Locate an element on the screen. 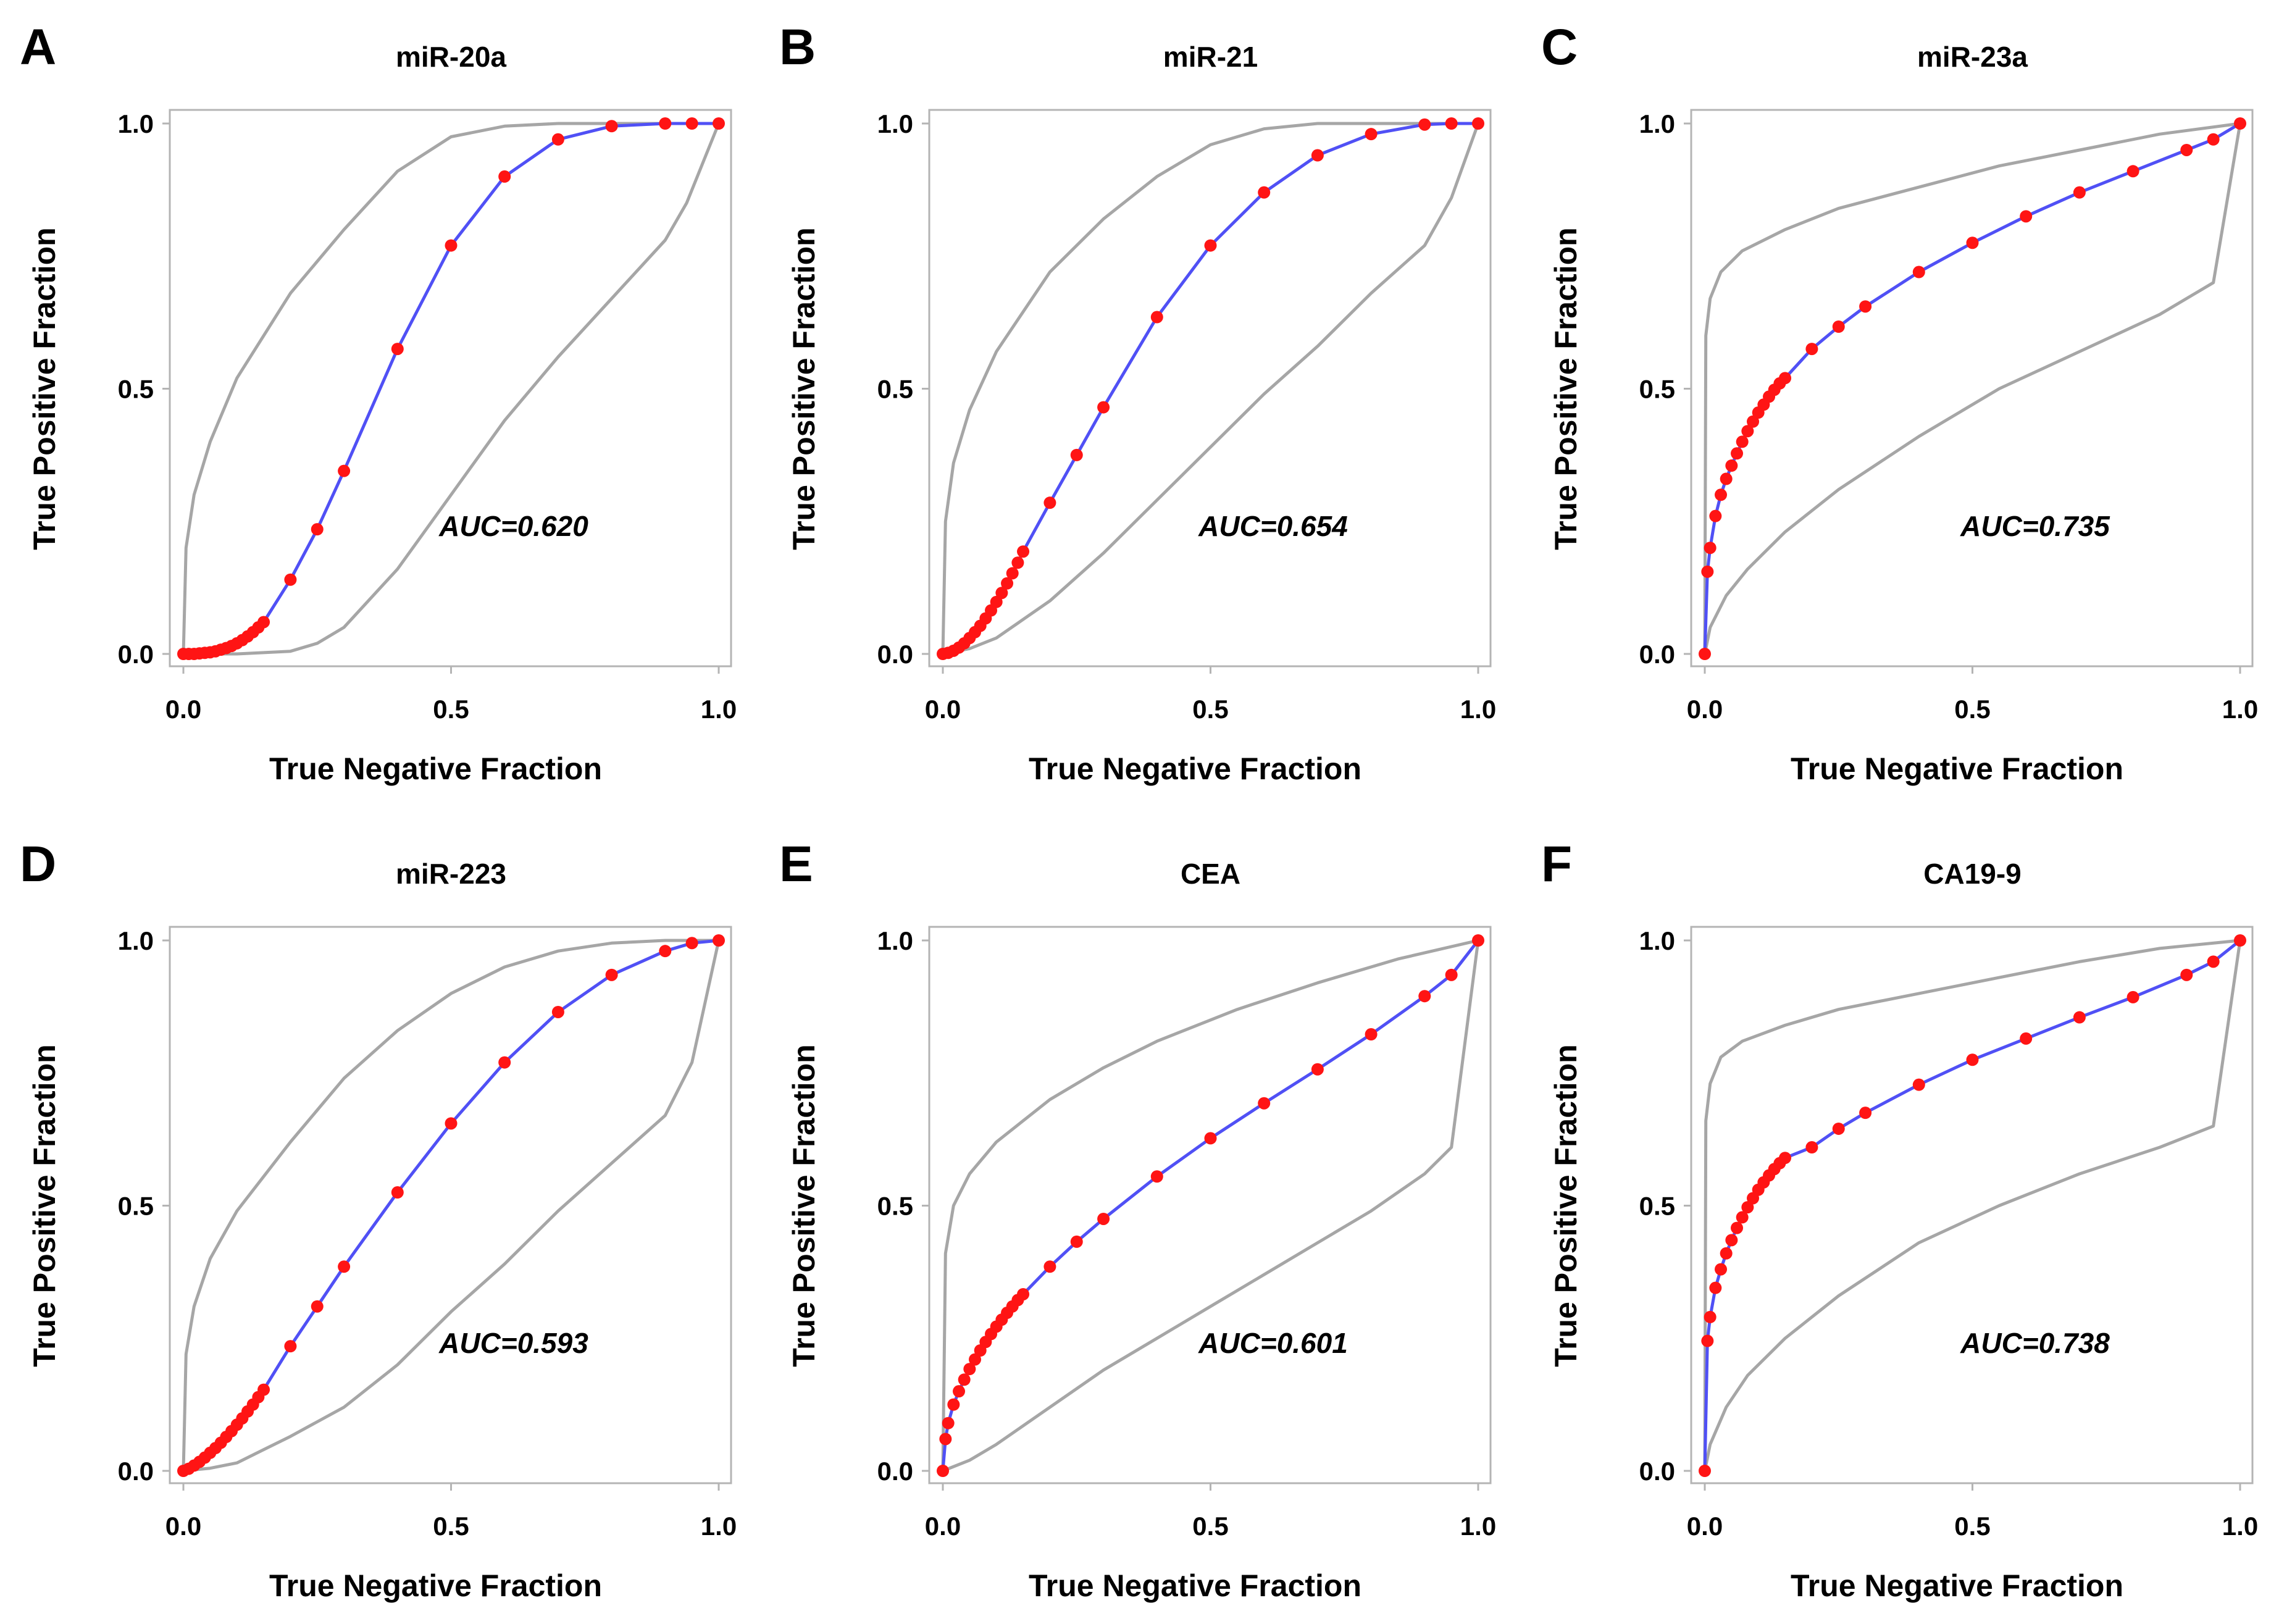  auc-annotation: AUC=0.738 is located at coordinates (2035, 1343).